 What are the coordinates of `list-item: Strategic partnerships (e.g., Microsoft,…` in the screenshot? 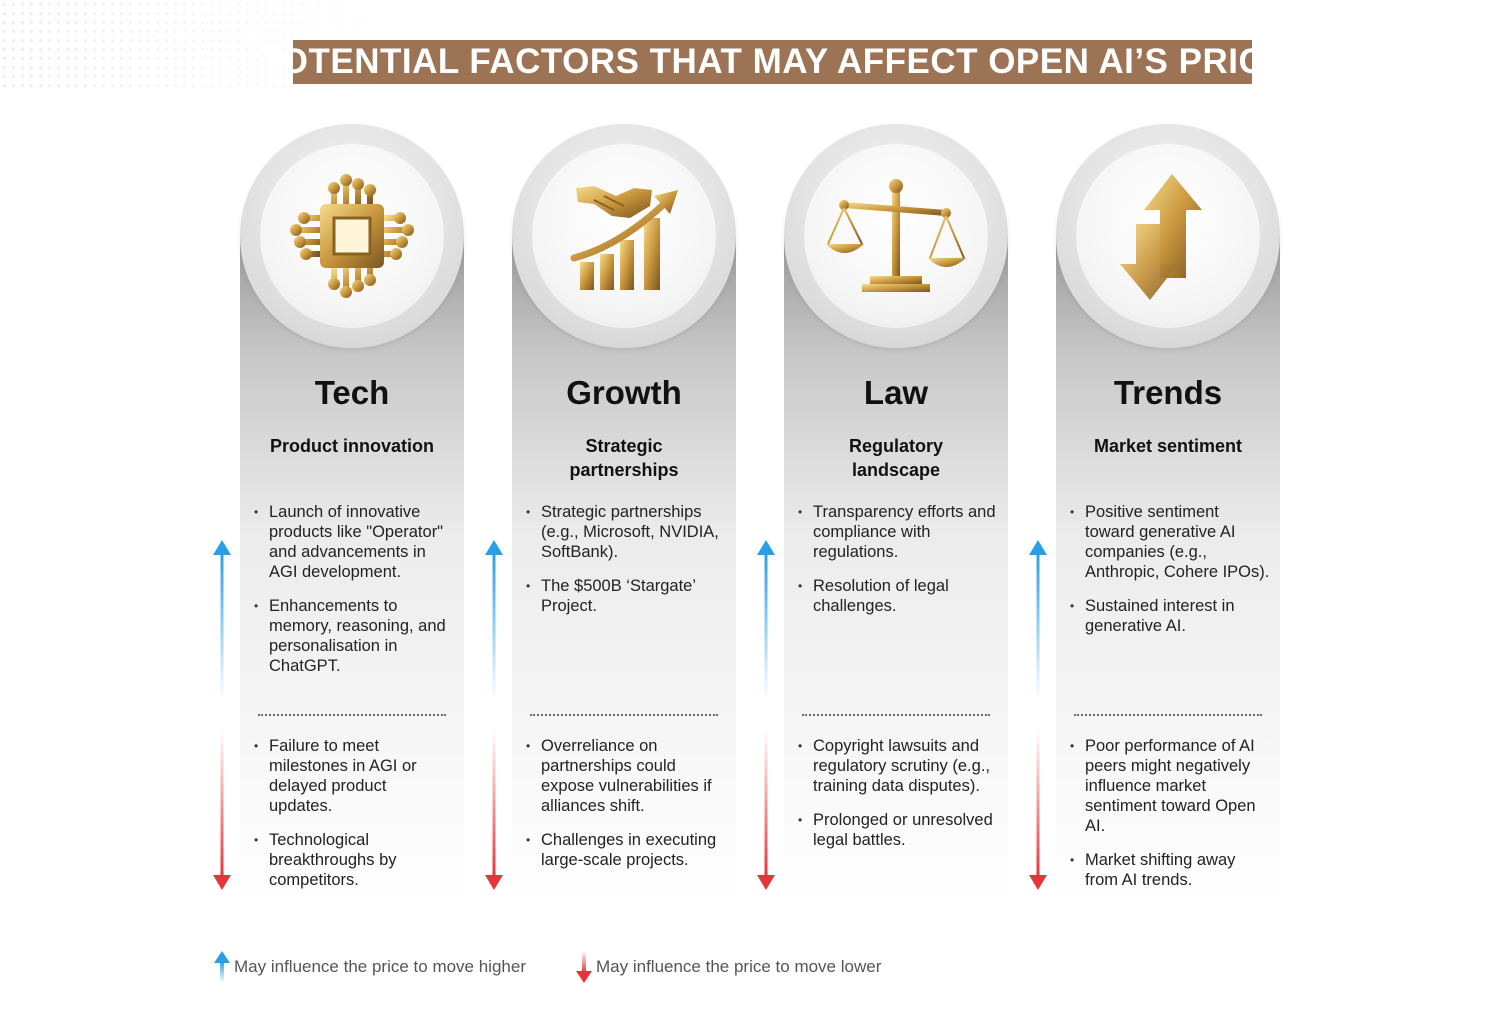 It's located at (626, 532).